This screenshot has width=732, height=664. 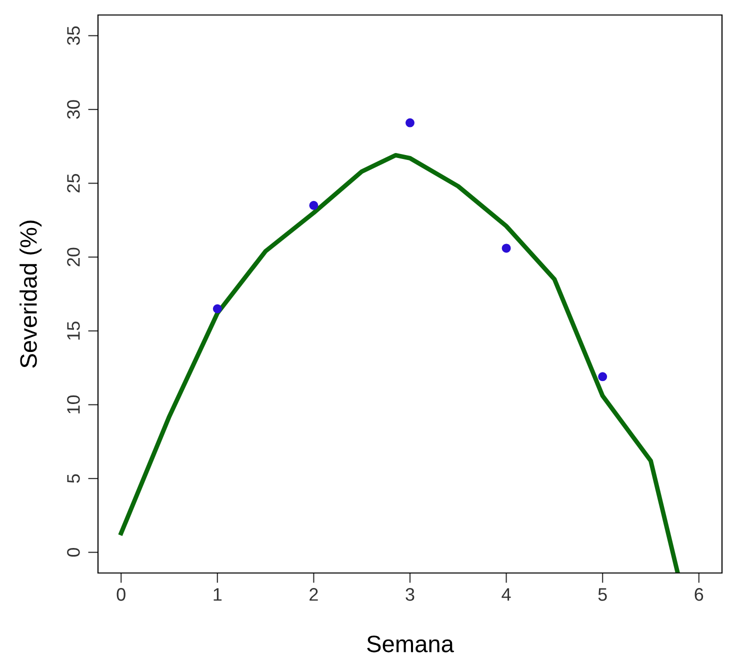 I want to click on y-tick-label: 5, so click(x=73, y=478).